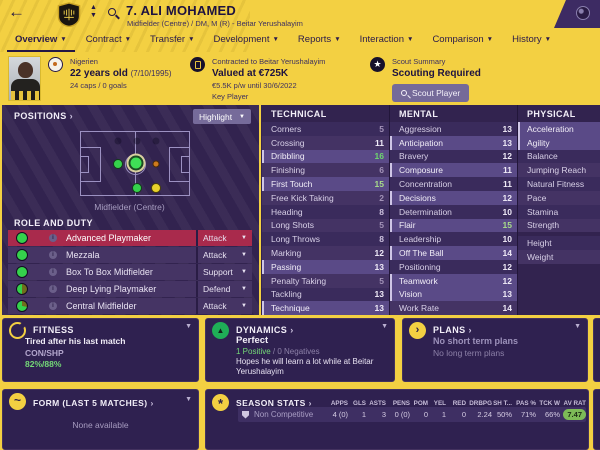  Describe the element at coordinates (325, 239) in the screenshot. I see `attribute-row-long-throws: Long Throws 8` at that location.